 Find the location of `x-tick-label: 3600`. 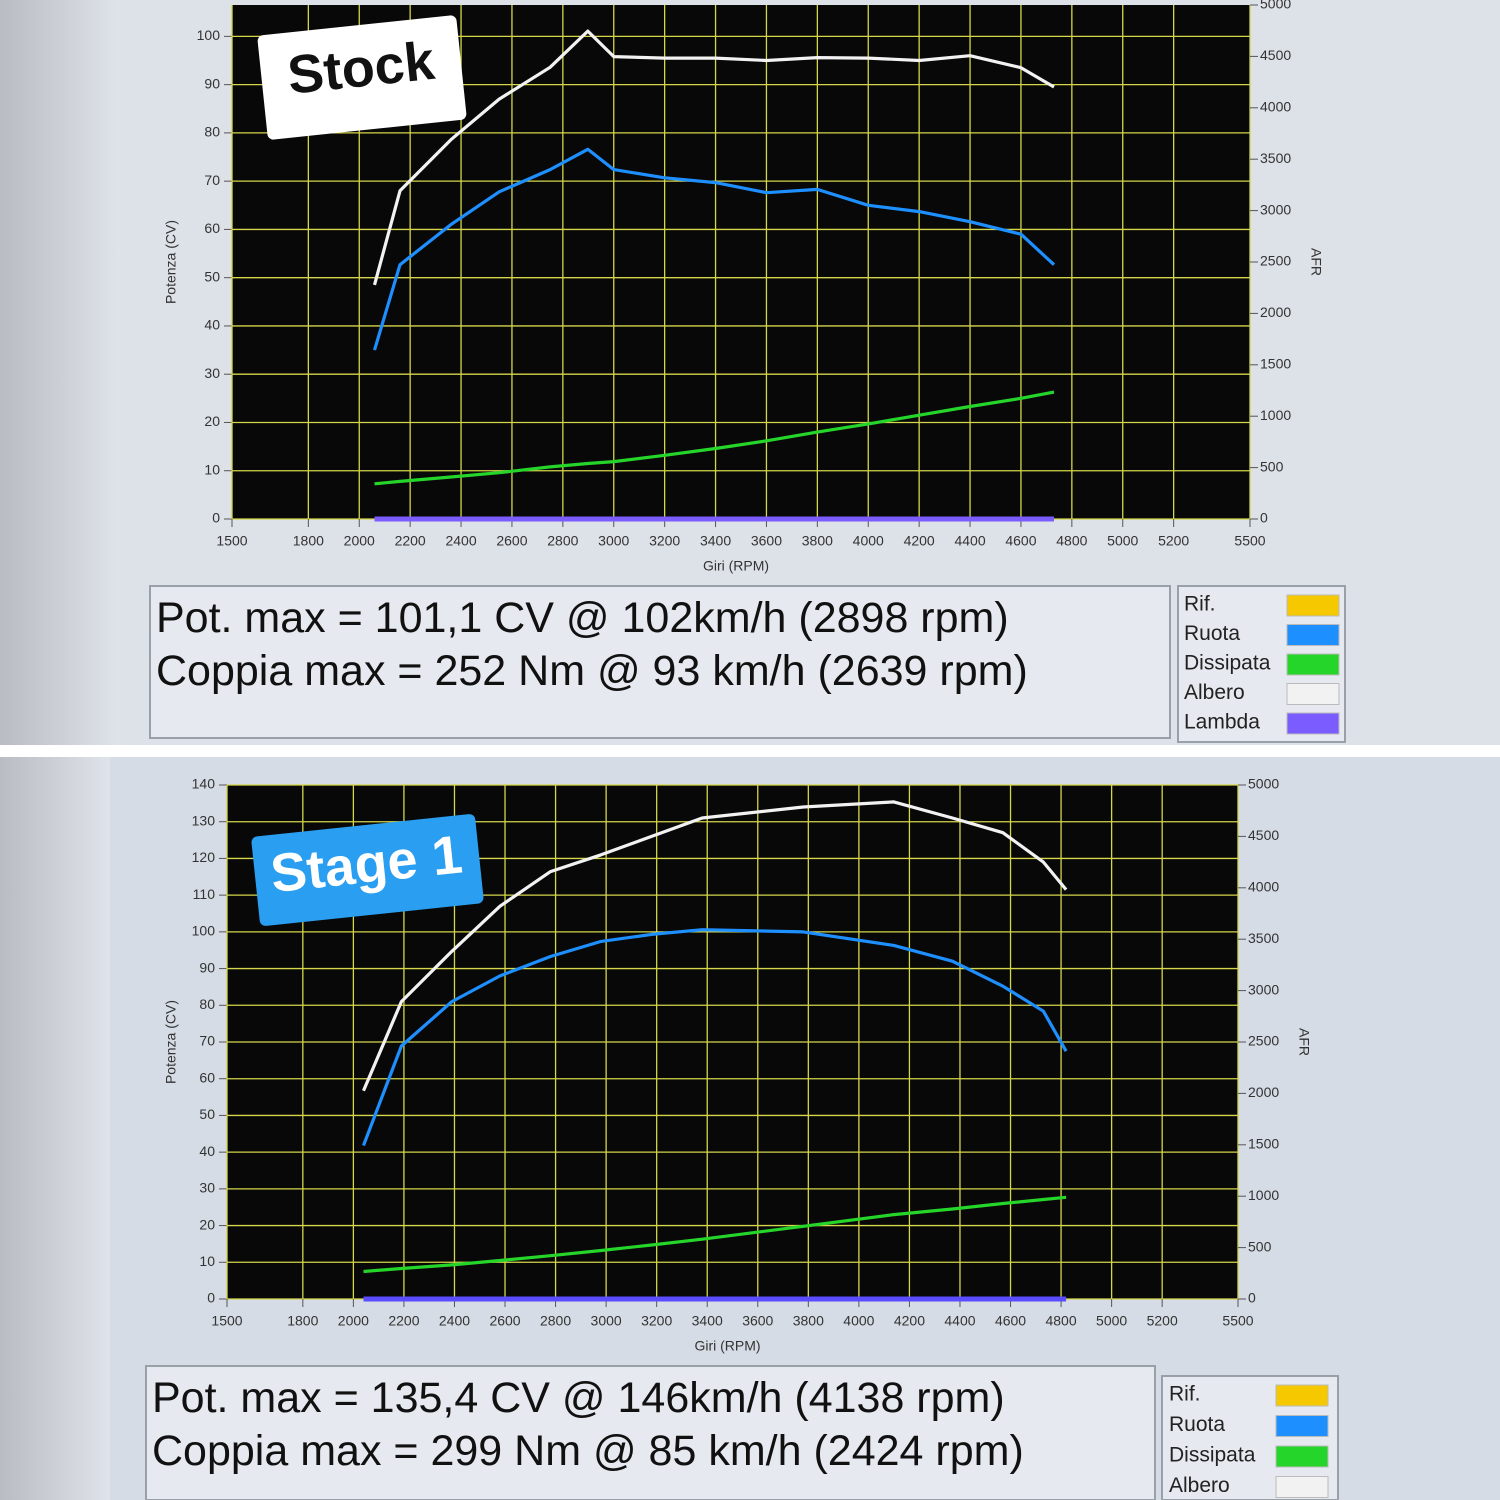

x-tick-label: 3600 is located at coordinates (766, 541).